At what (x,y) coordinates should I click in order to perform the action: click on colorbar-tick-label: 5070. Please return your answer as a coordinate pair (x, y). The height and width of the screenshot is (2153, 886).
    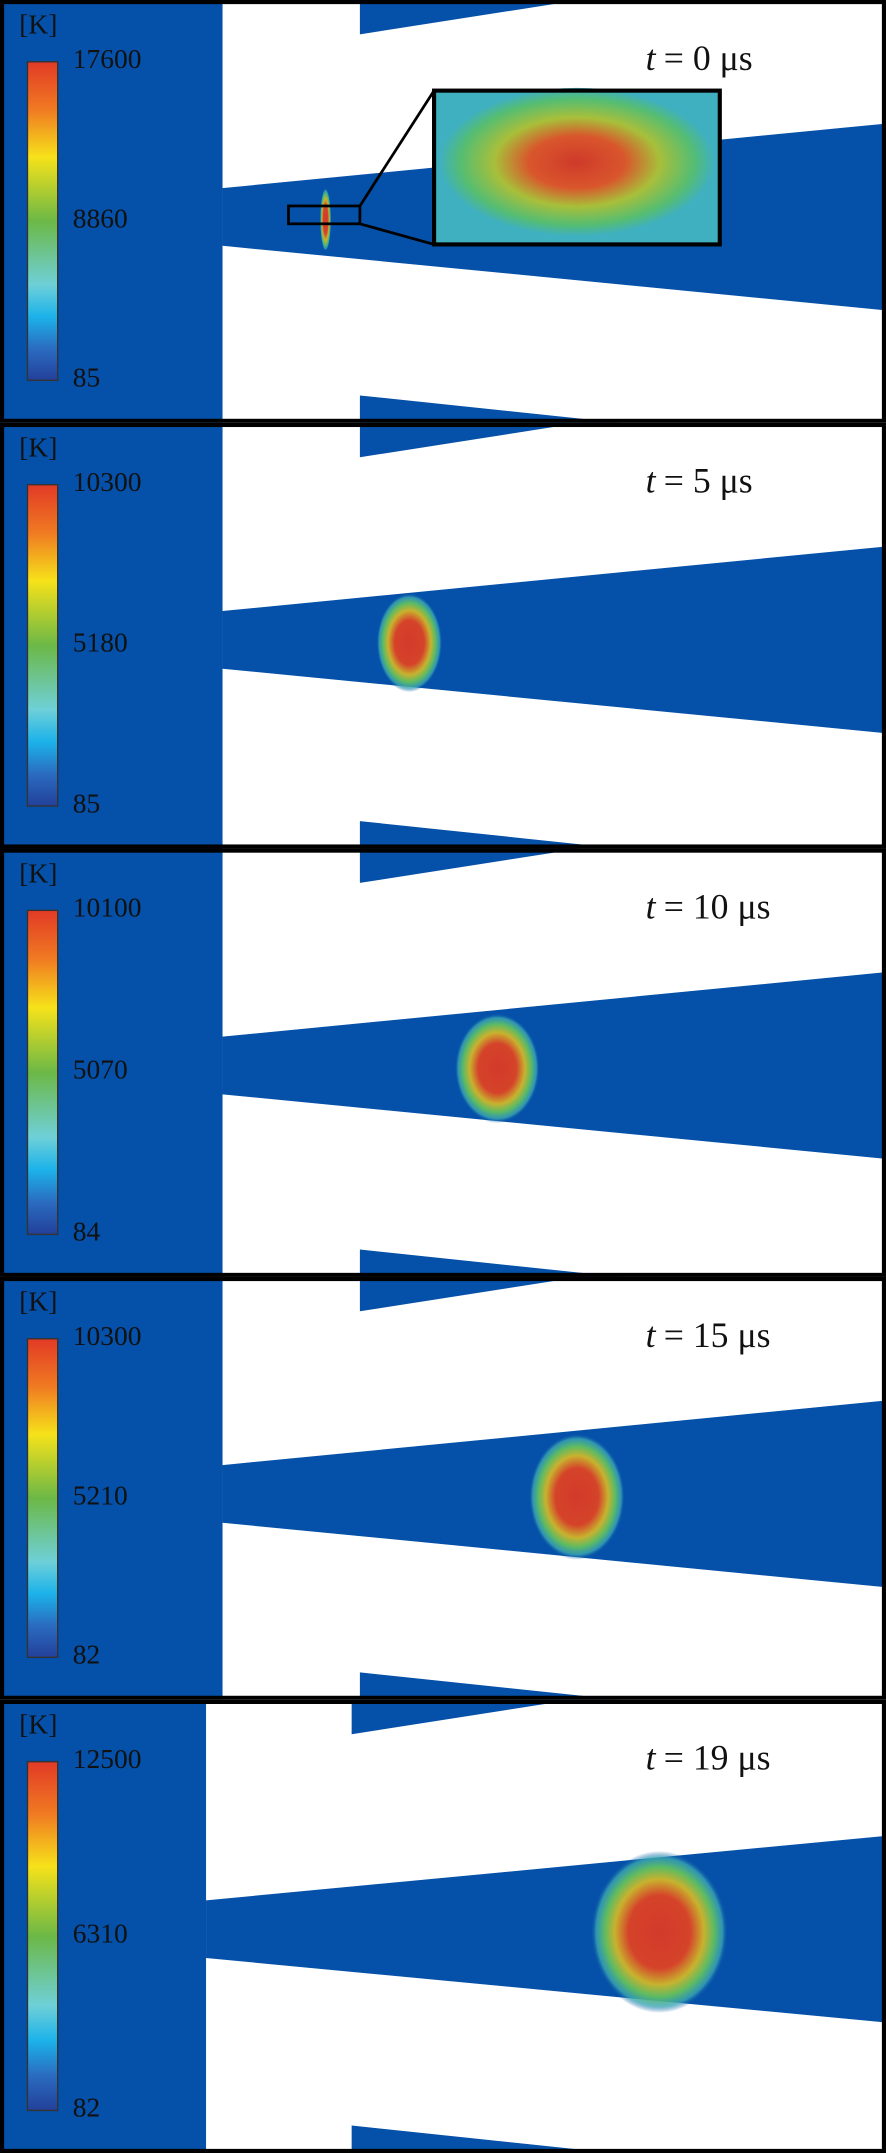
    Looking at the image, I should click on (100, 1070).